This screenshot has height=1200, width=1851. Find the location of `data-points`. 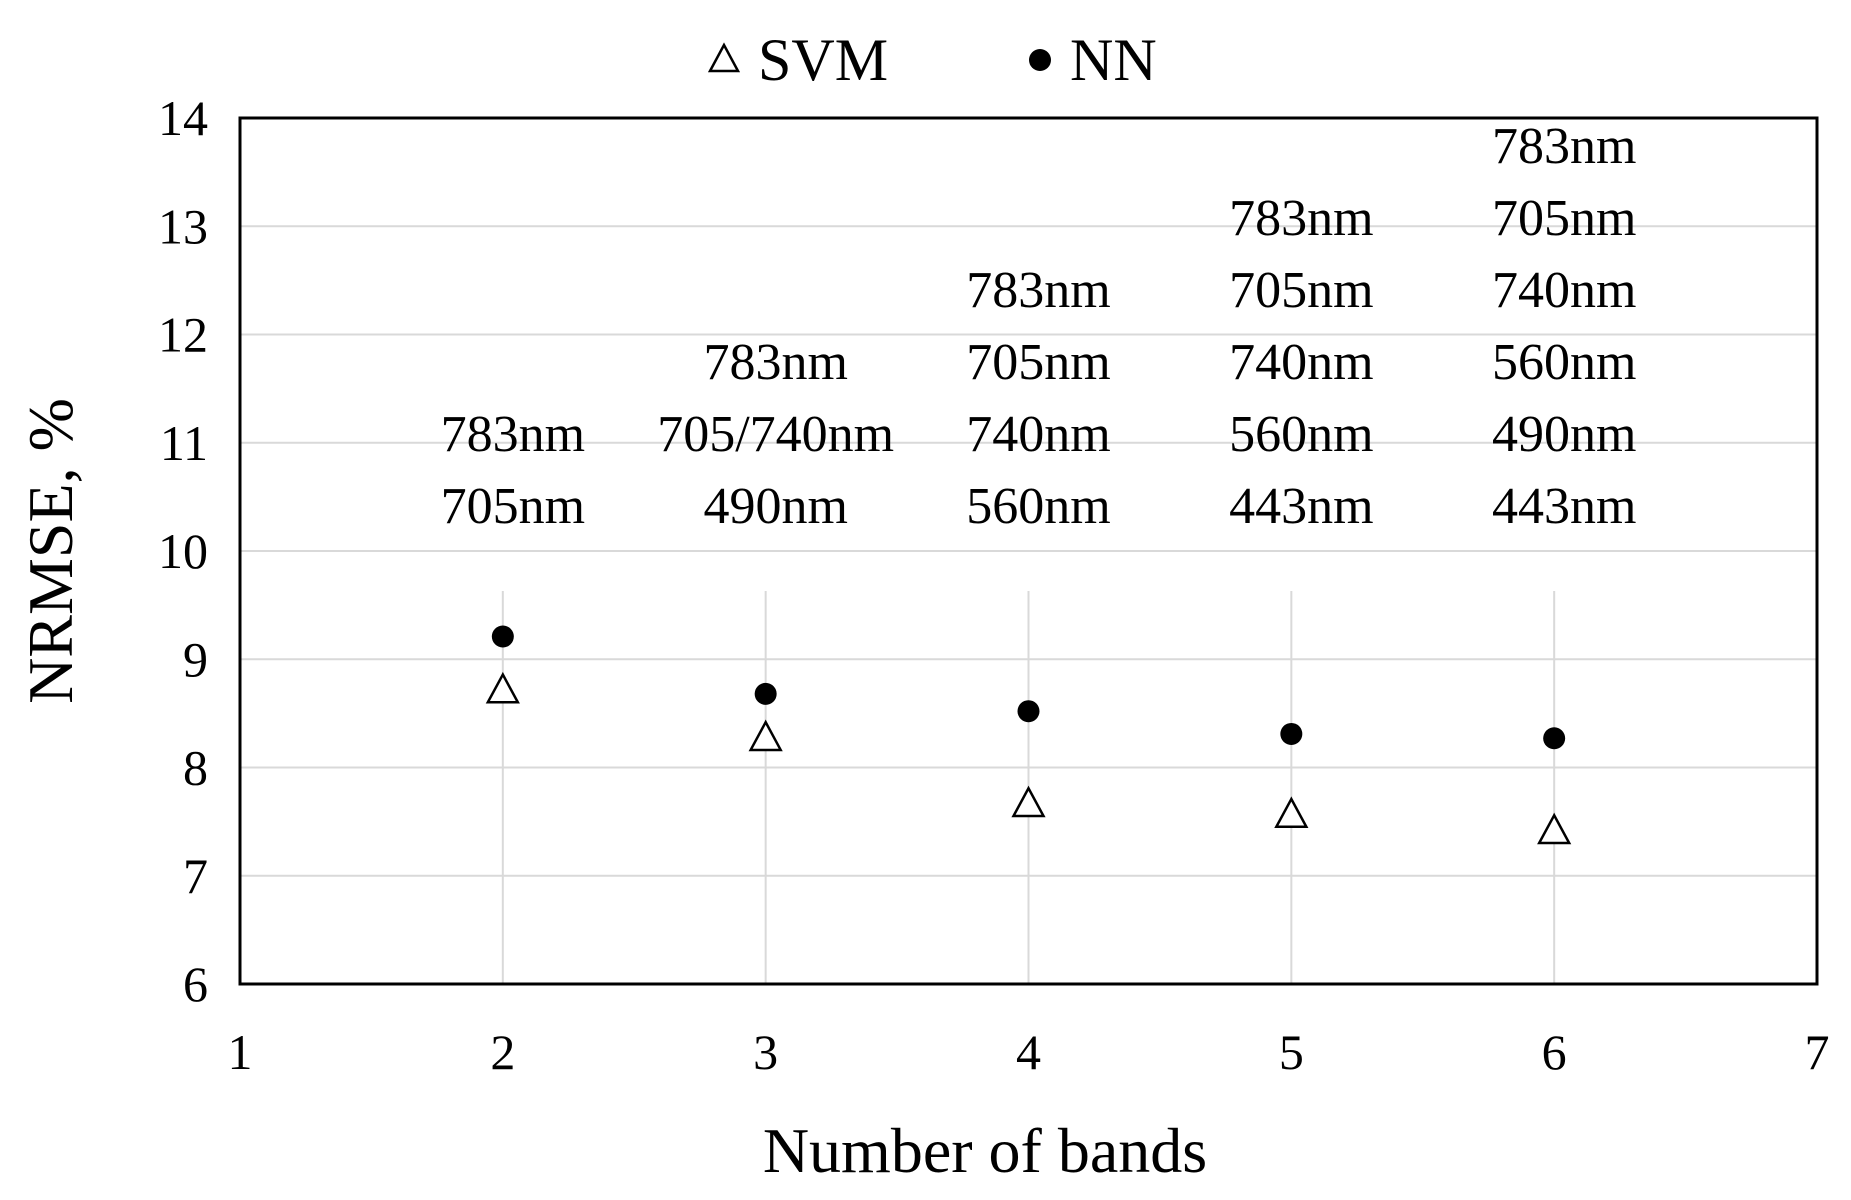

data-points is located at coordinates (1028, 735).